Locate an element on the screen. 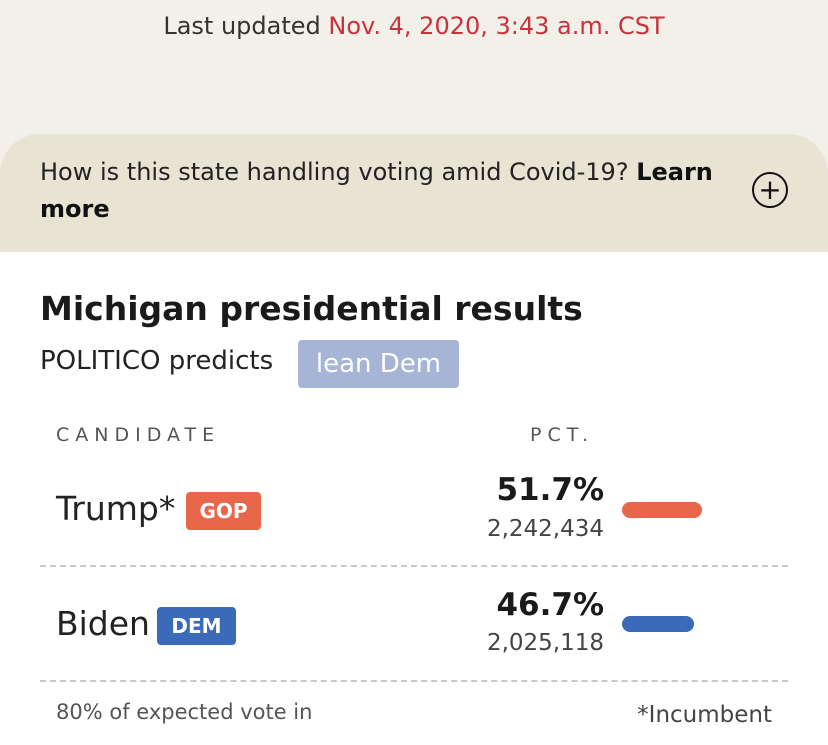 This screenshot has height=745, width=828. column-header-pct: PCT. is located at coordinates (562, 435).